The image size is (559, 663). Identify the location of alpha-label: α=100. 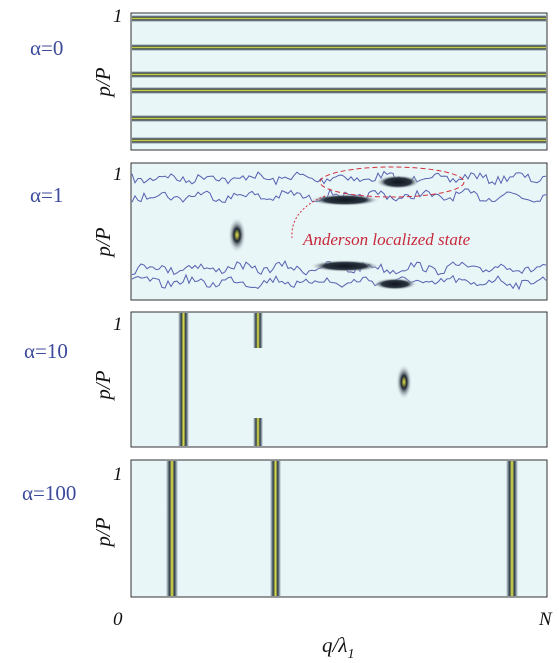
(49, 493).